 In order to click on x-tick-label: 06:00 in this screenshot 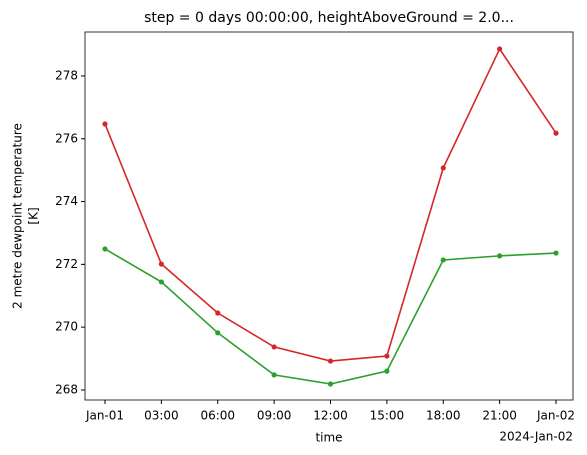, I will do `click(217, 416)`.